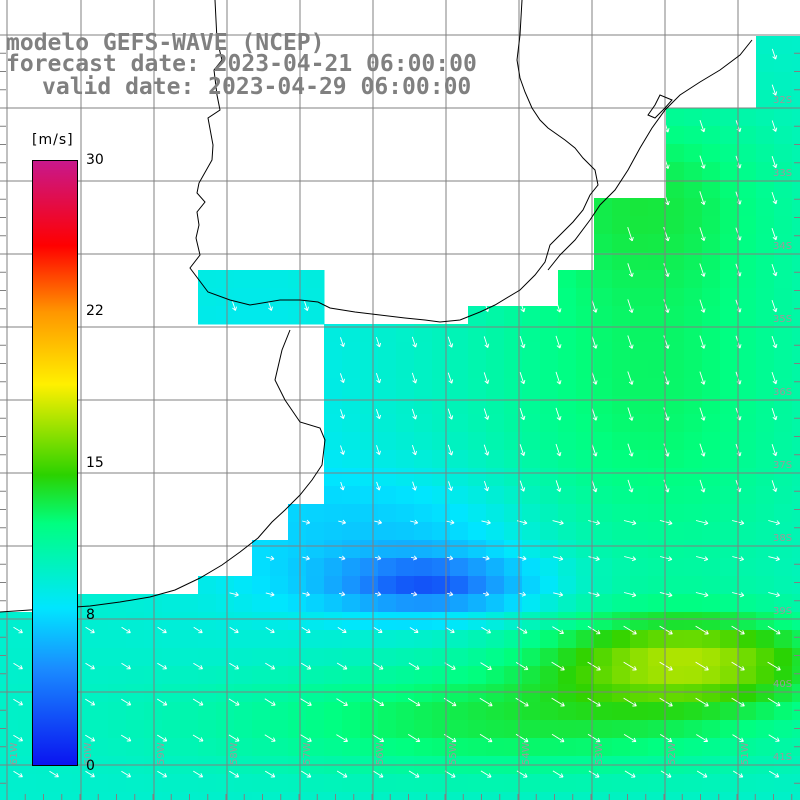 This screenshot has width=800, height=800. I want to click on coastline-south, so click(163, 471).